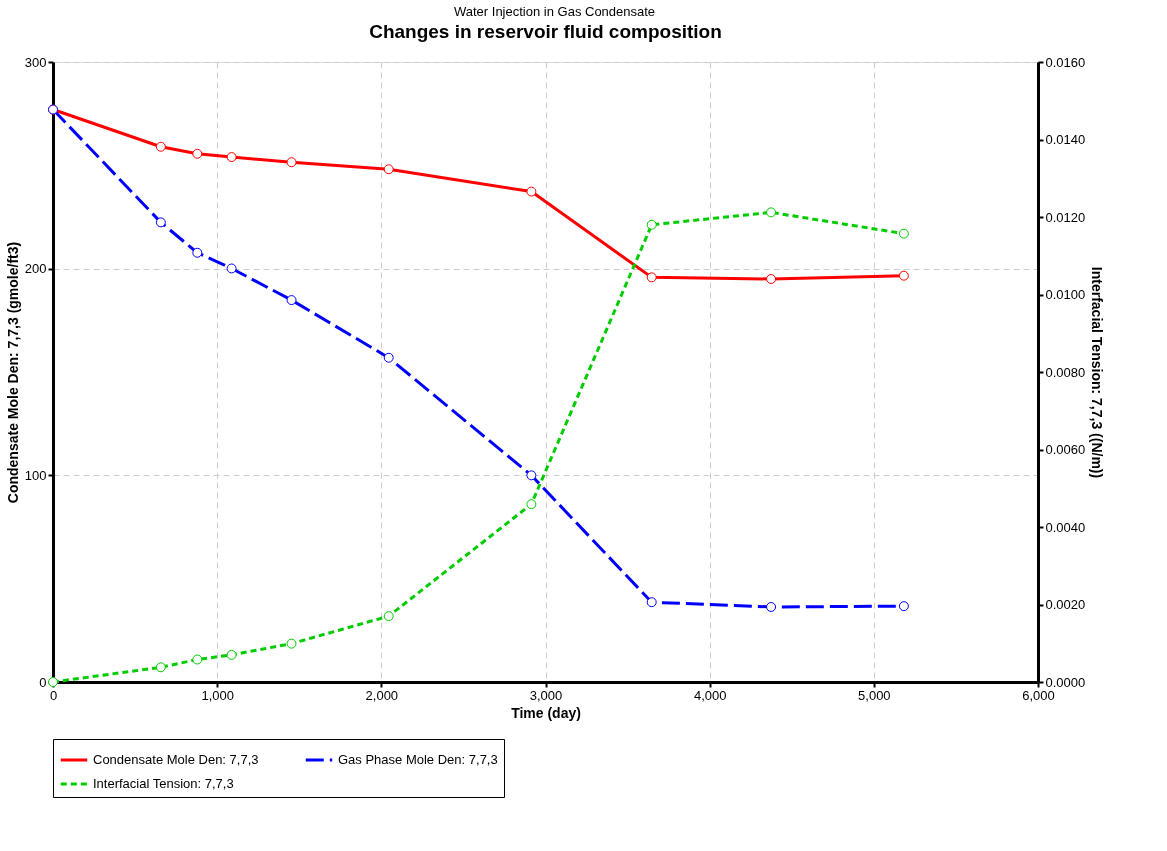 The width and height of the screenshot is (1167, 851). What do you see at coordinates (874, 695) in the screenshot?
I see `x-tick-label: 5,000` at bounding box center [874, 695].